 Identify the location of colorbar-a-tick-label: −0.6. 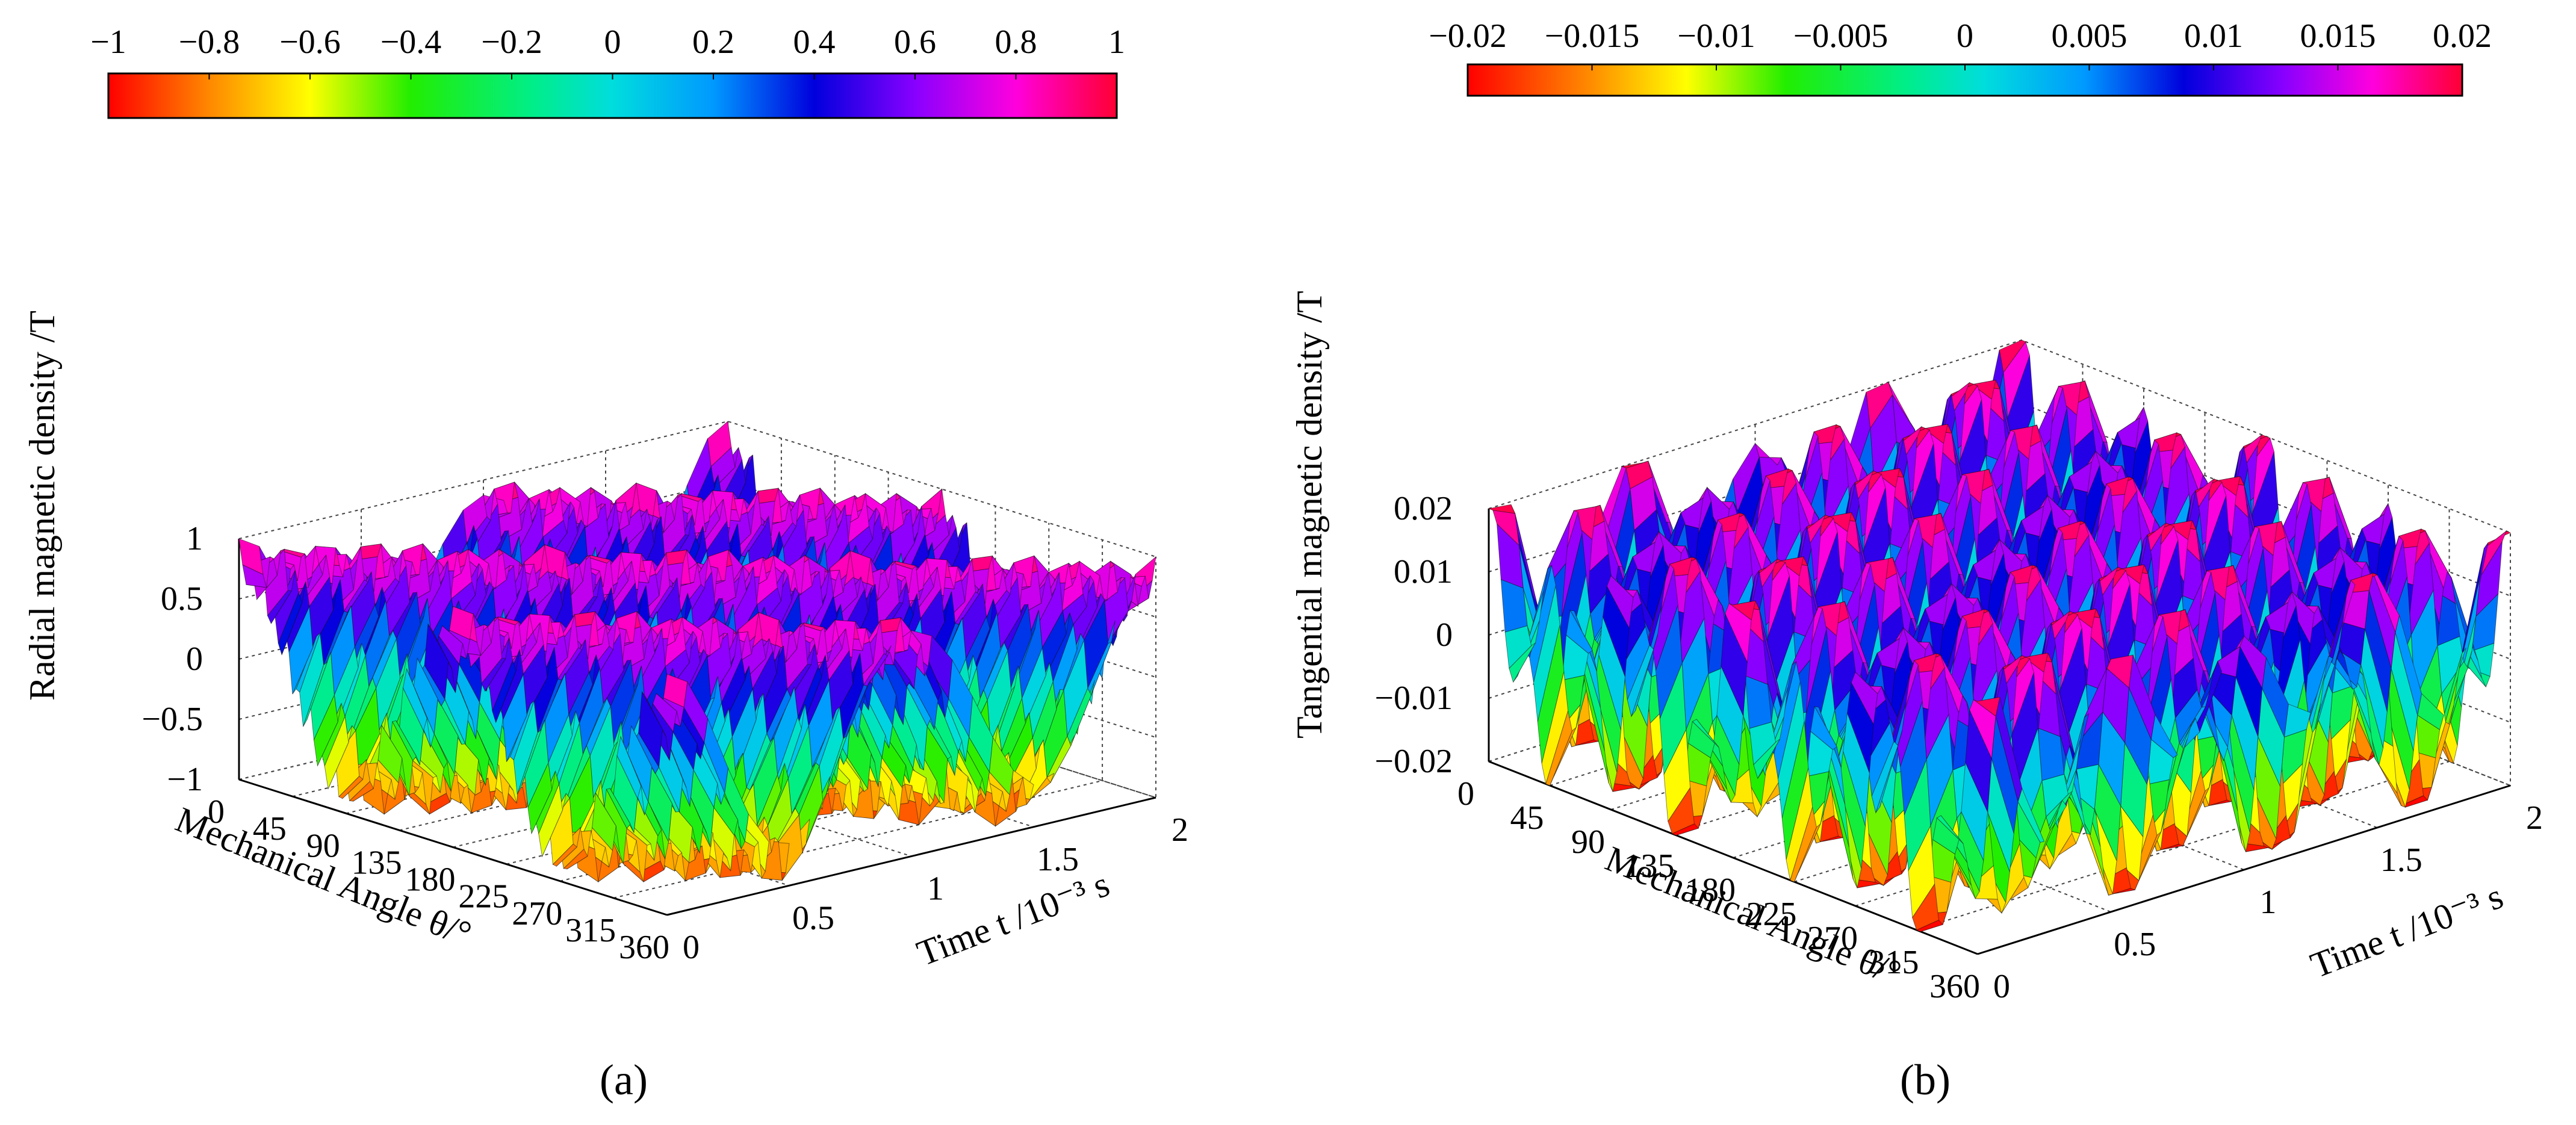
(310, 42).